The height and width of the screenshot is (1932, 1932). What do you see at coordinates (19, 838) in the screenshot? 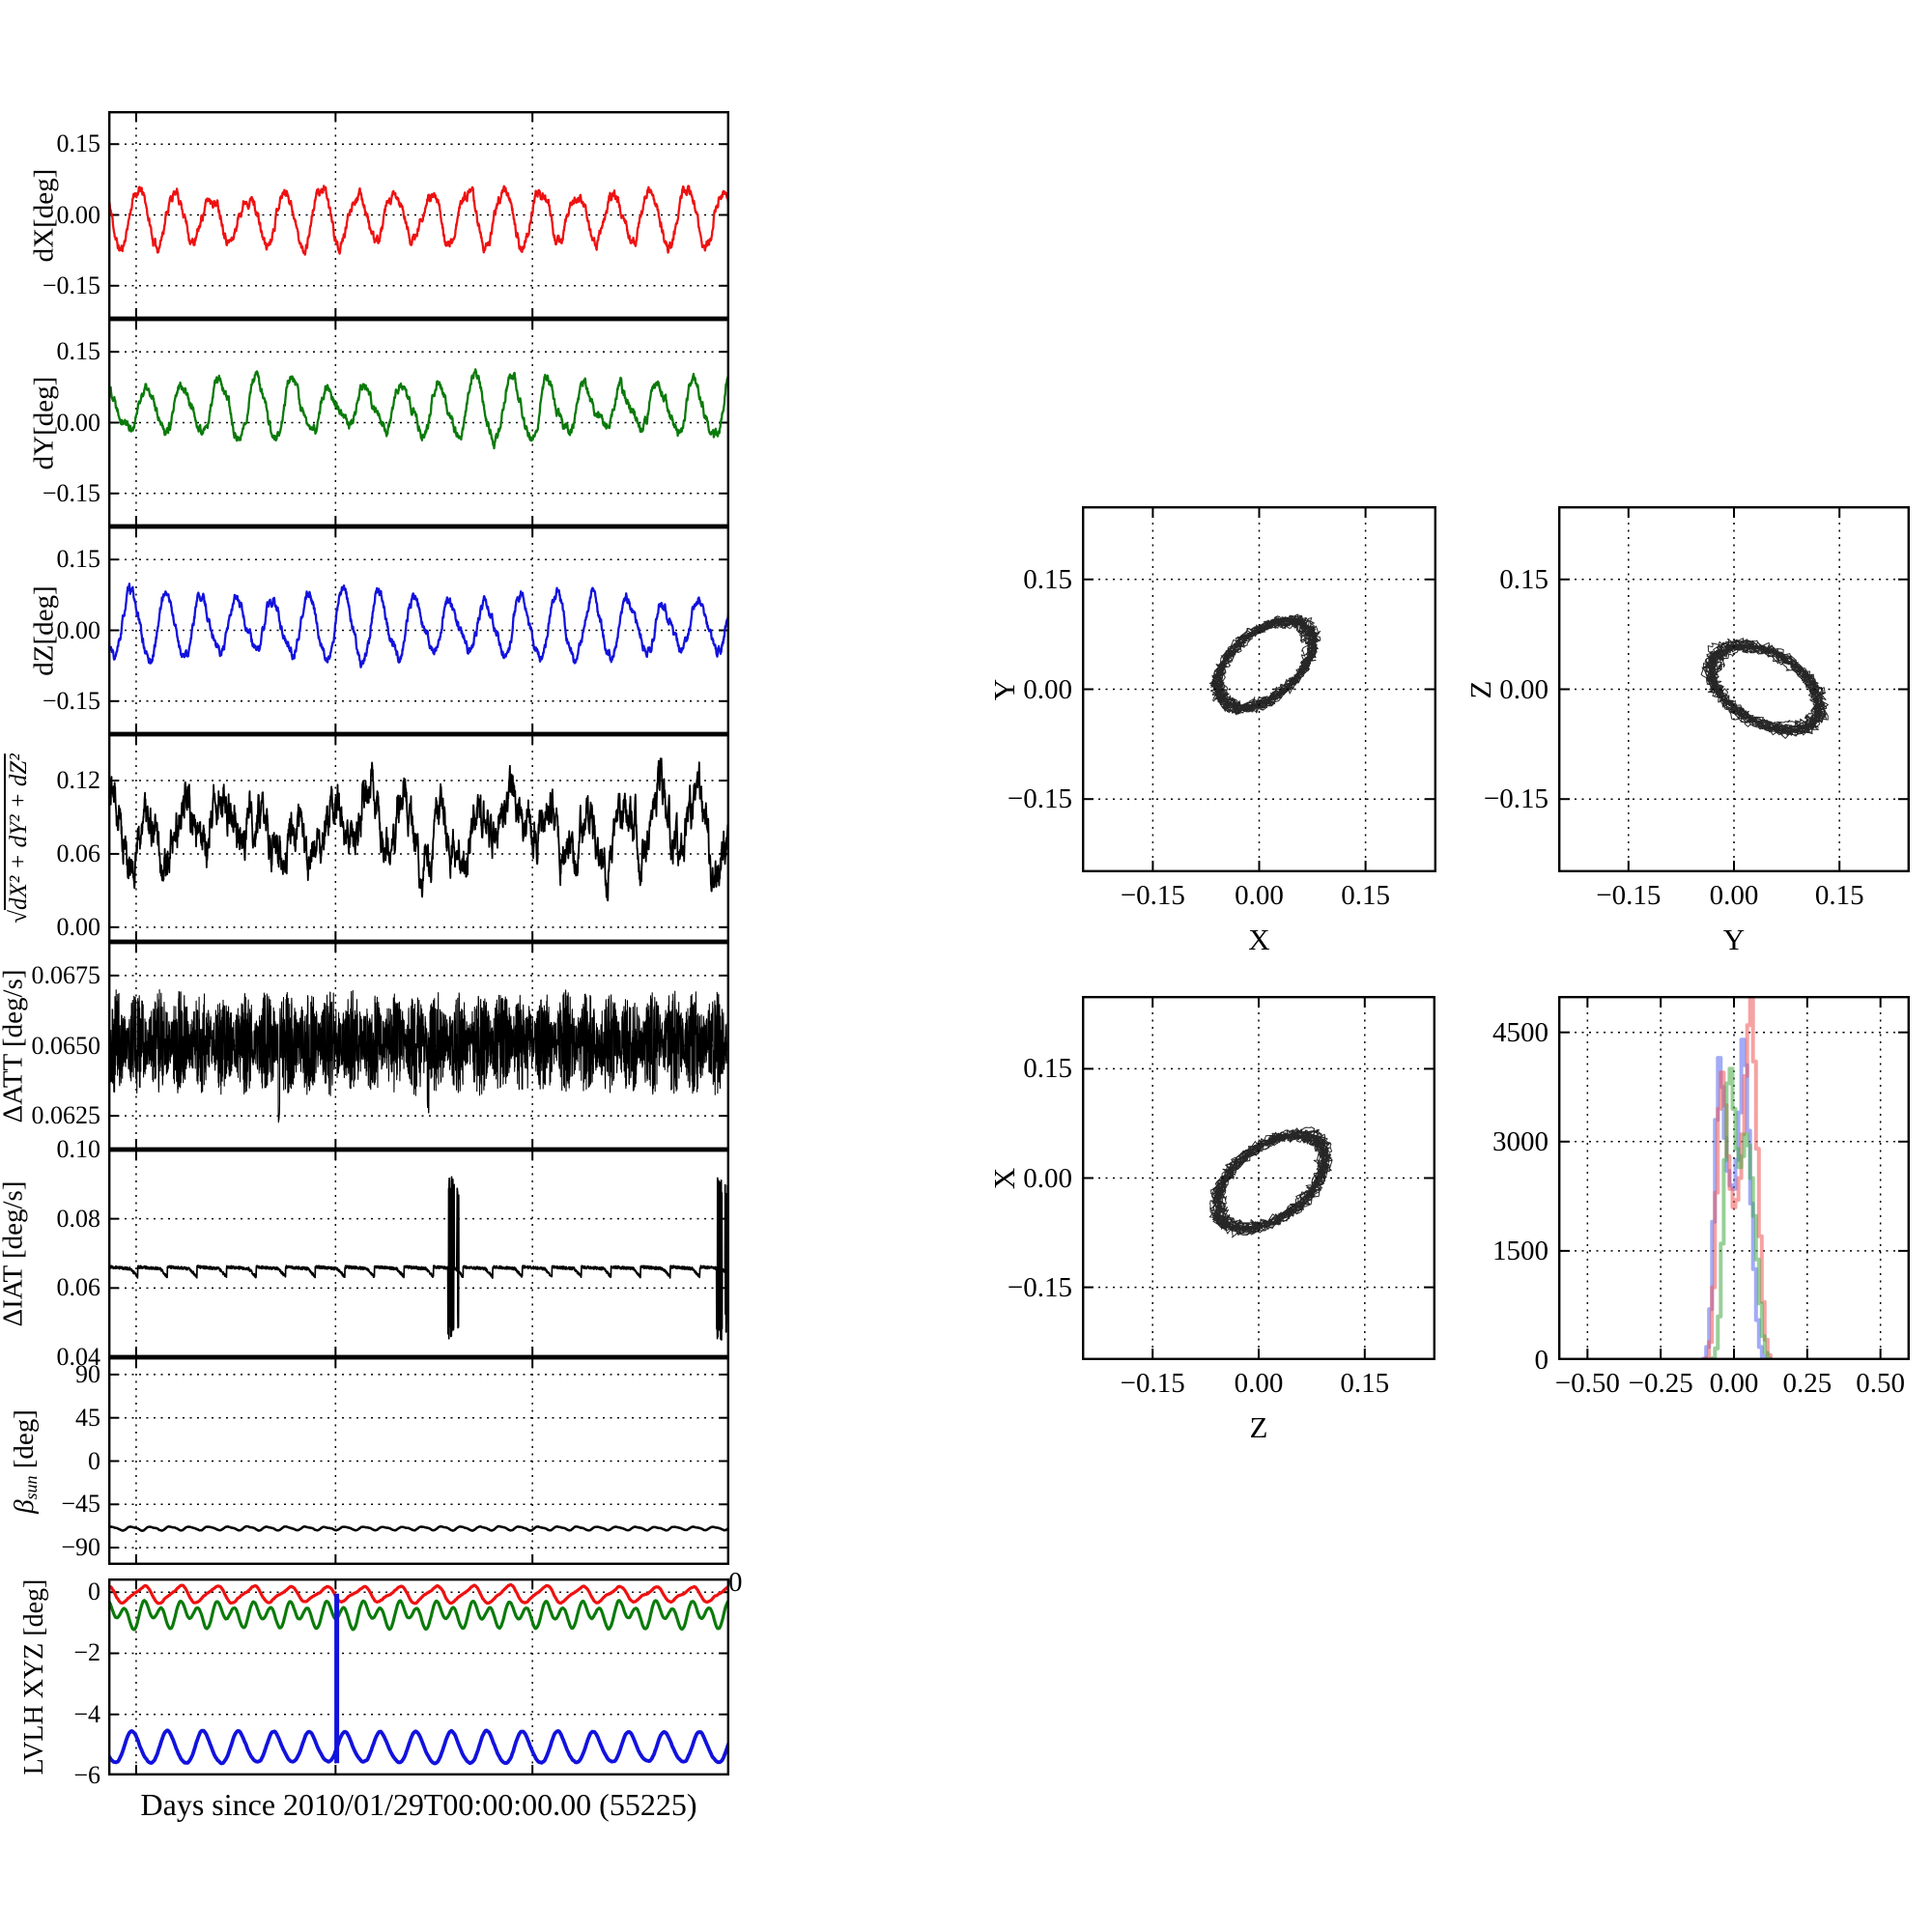
I see `mag-axis-label: √dX² + dY² + dZ²` at bounding box center [19, 838].